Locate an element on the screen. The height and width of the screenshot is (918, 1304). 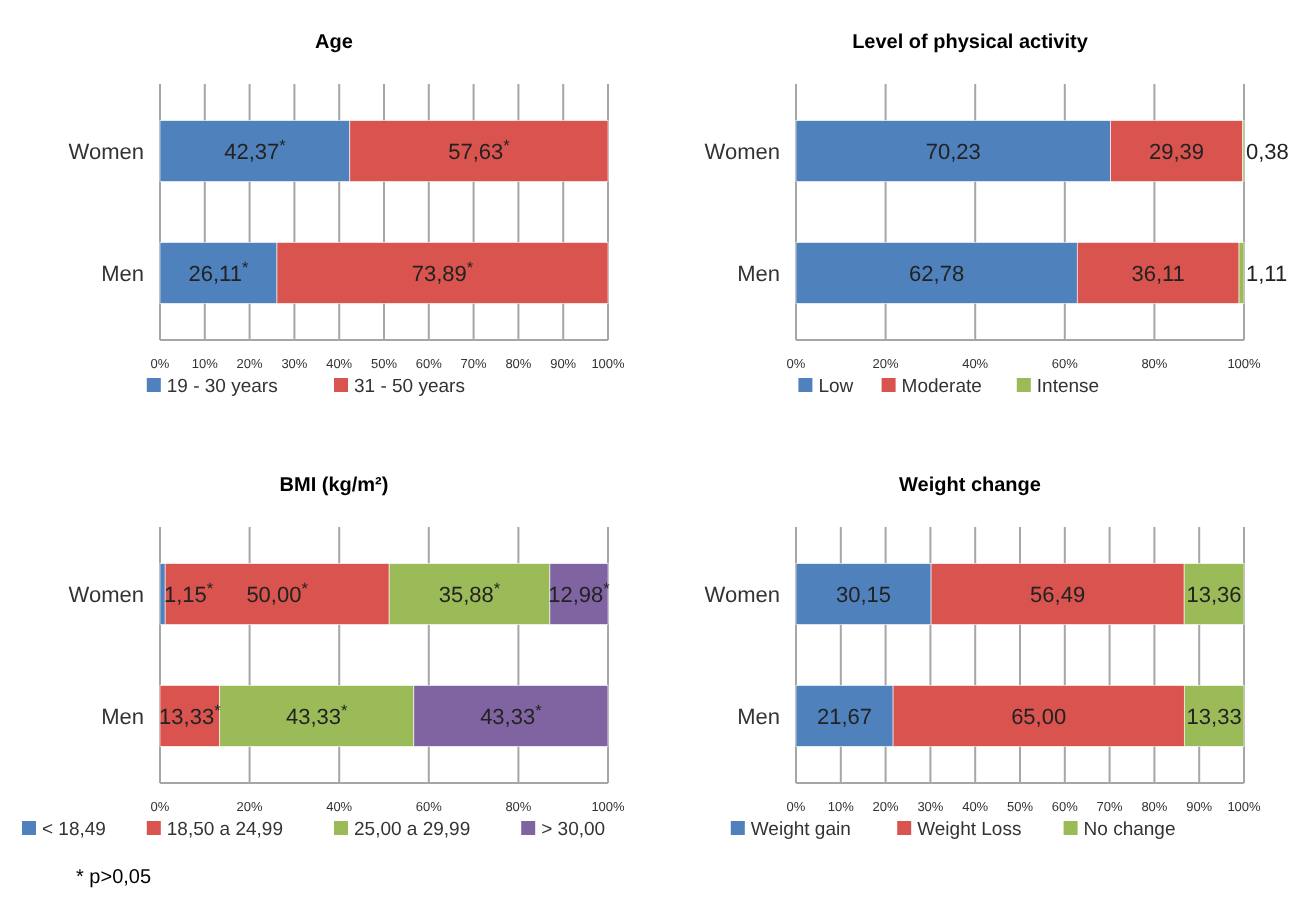
data-label: 29,39 is located at coordinates (1176, 153).